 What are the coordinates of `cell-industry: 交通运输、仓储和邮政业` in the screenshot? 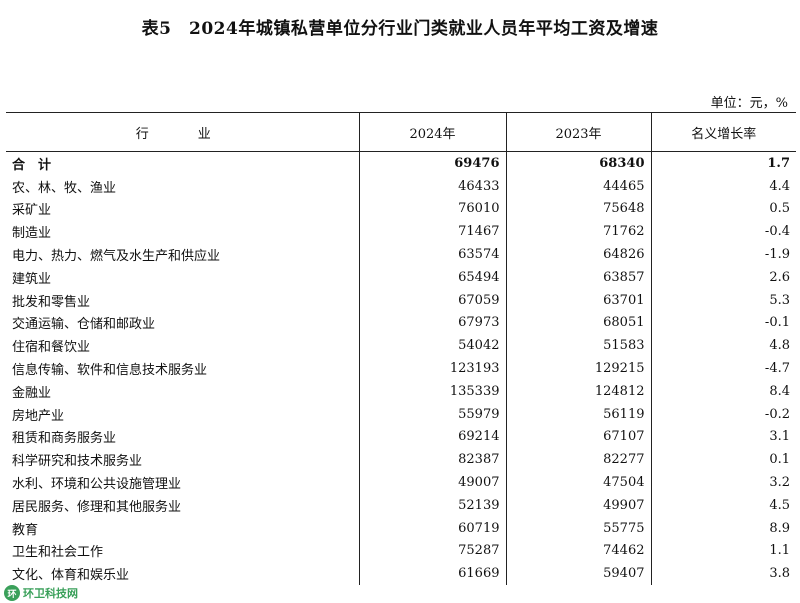 It's located at (84, 325).